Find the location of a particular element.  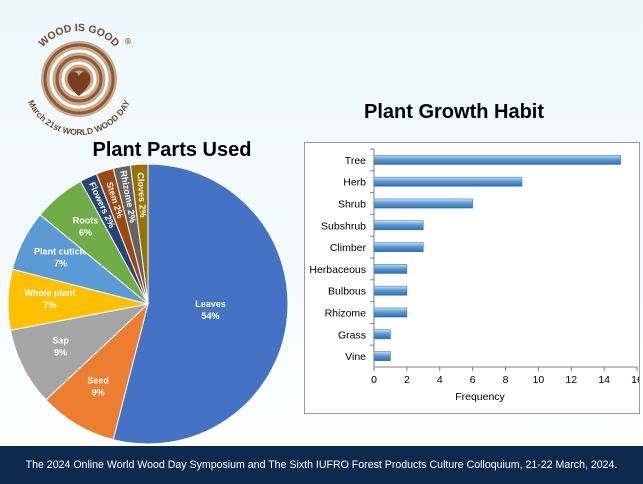

pie-value-seed: 9% is located at coordinates (98, 392).